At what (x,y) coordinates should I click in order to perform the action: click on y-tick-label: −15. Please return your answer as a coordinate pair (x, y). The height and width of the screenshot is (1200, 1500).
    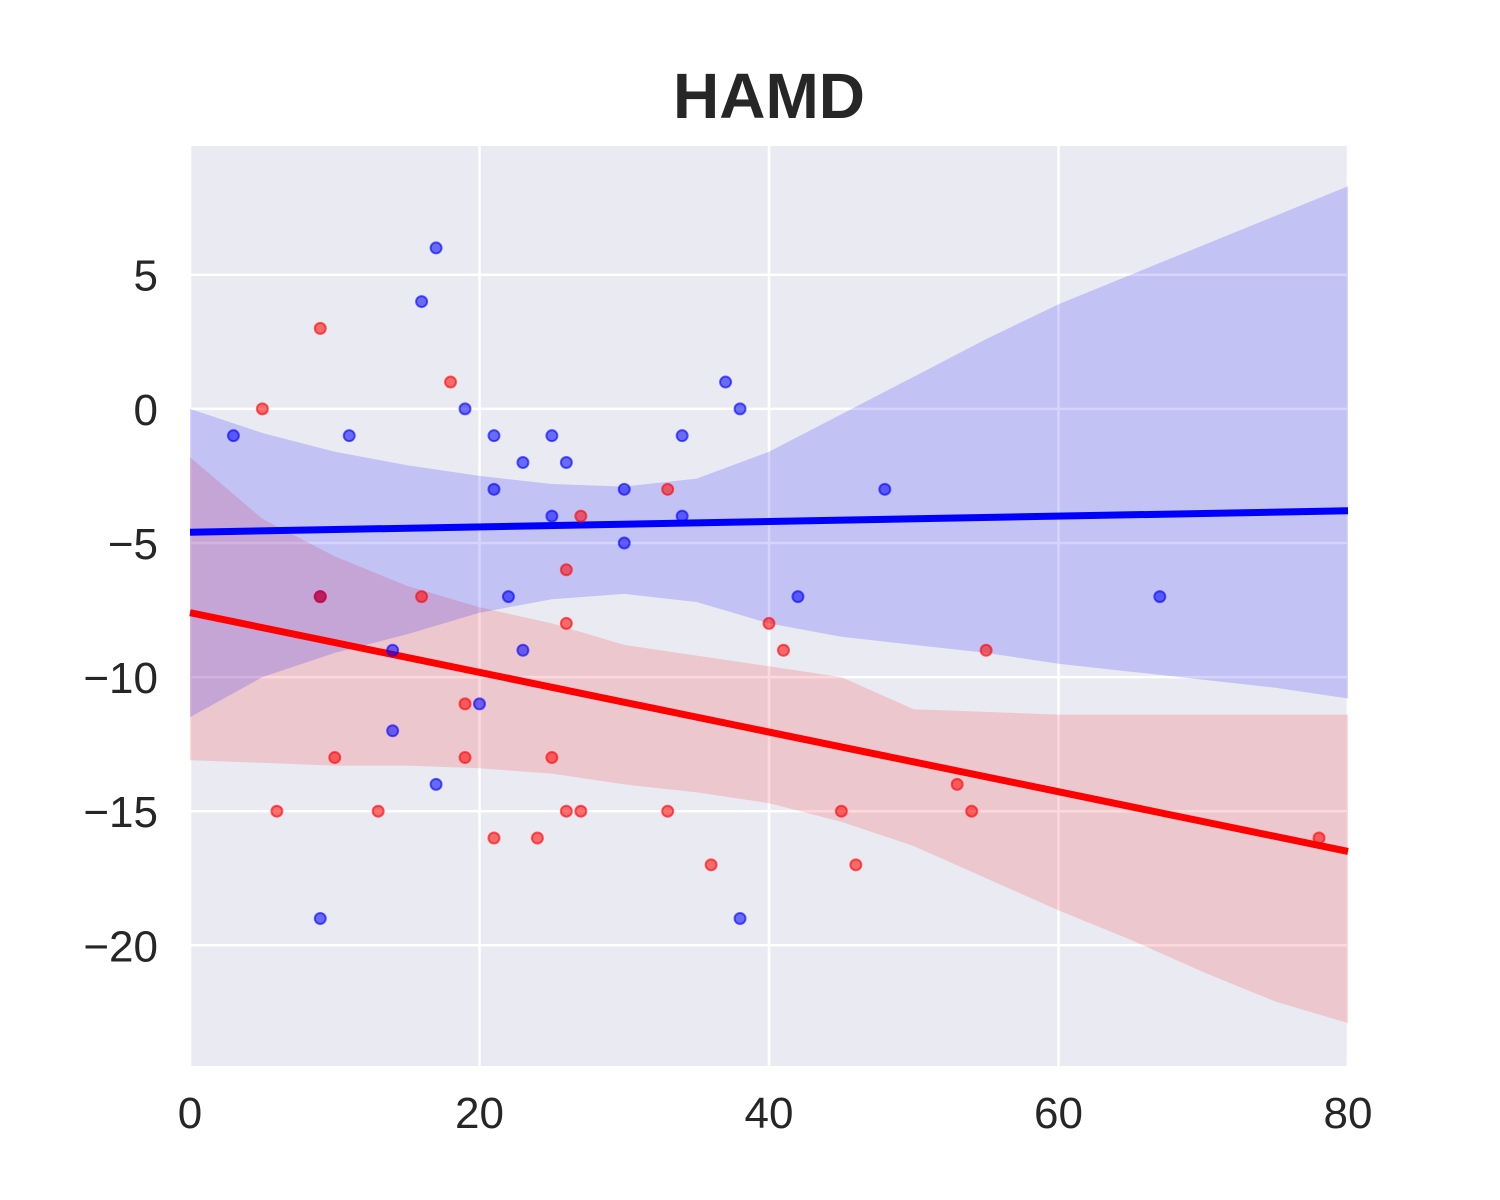
    Looking at the image, I should click on (120, 812).